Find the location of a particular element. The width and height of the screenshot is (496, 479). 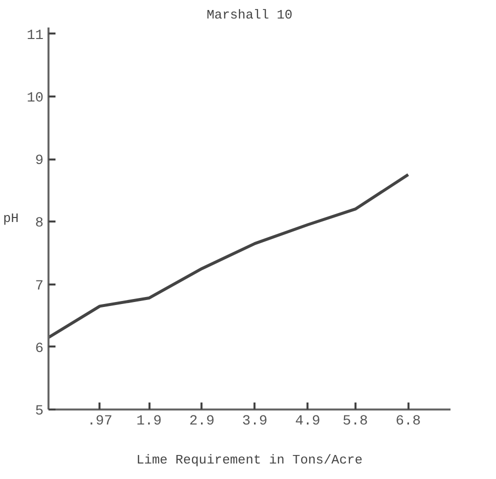

x-tick-label: 2.9 is located at coordinates (202, 422).